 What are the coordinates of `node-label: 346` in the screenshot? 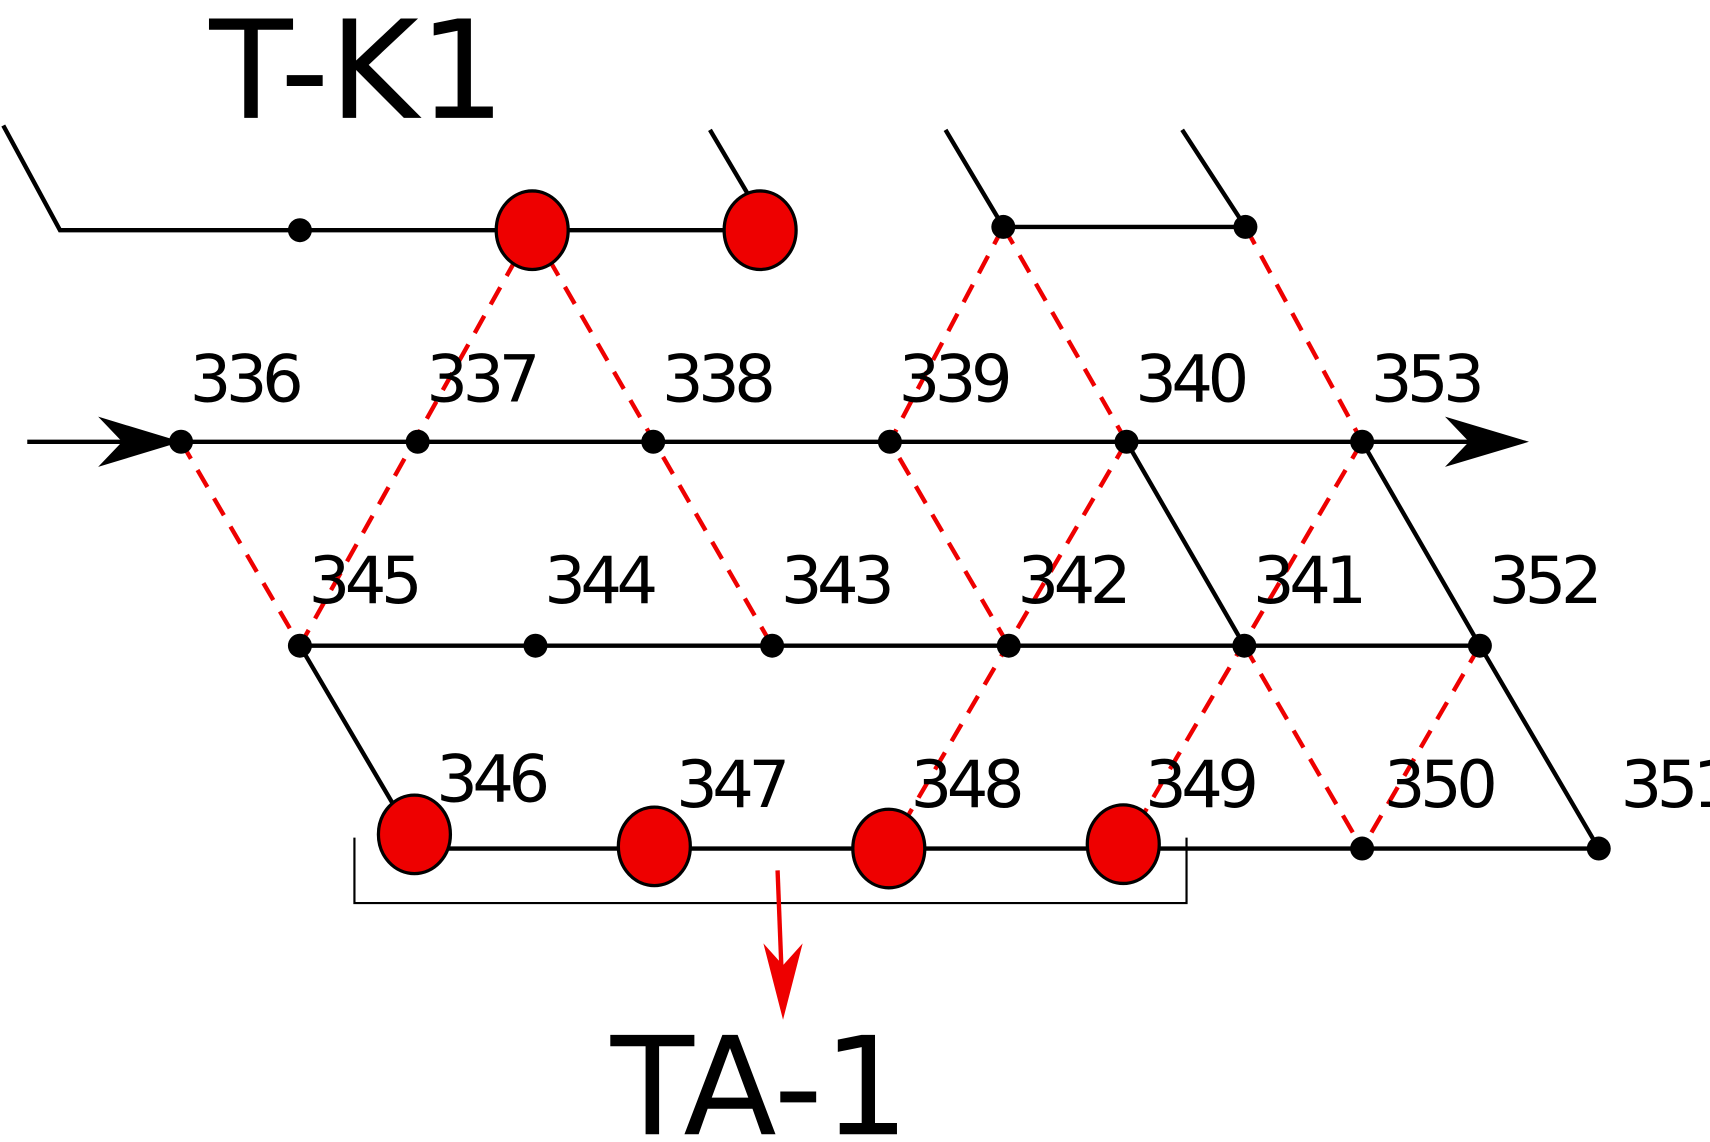 It's located at (491, 780).